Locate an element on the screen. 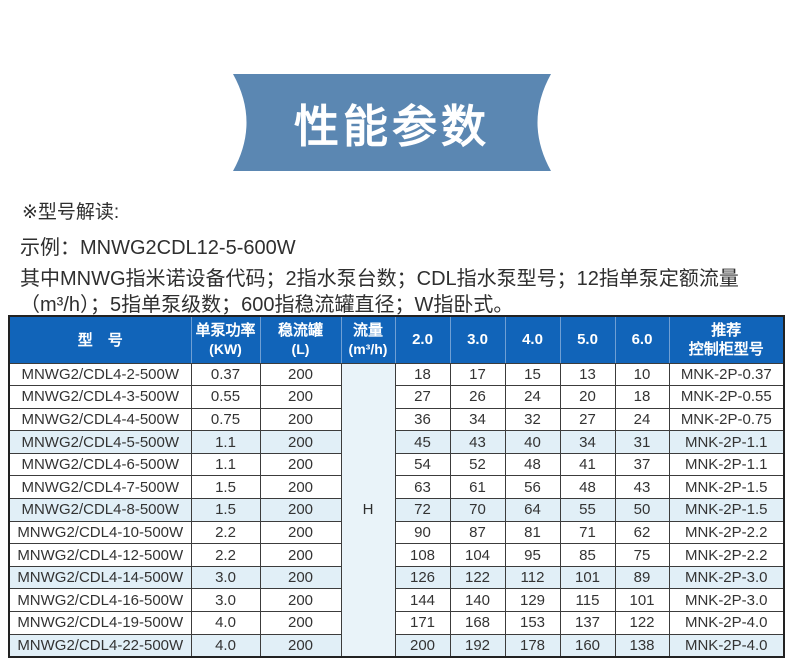  flow-value-cell: 41 is located at coordinates (587, 464).